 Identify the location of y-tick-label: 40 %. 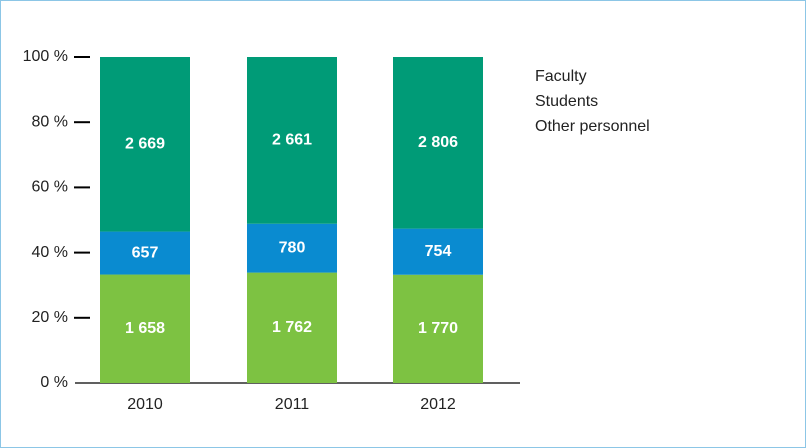
(50, 252).